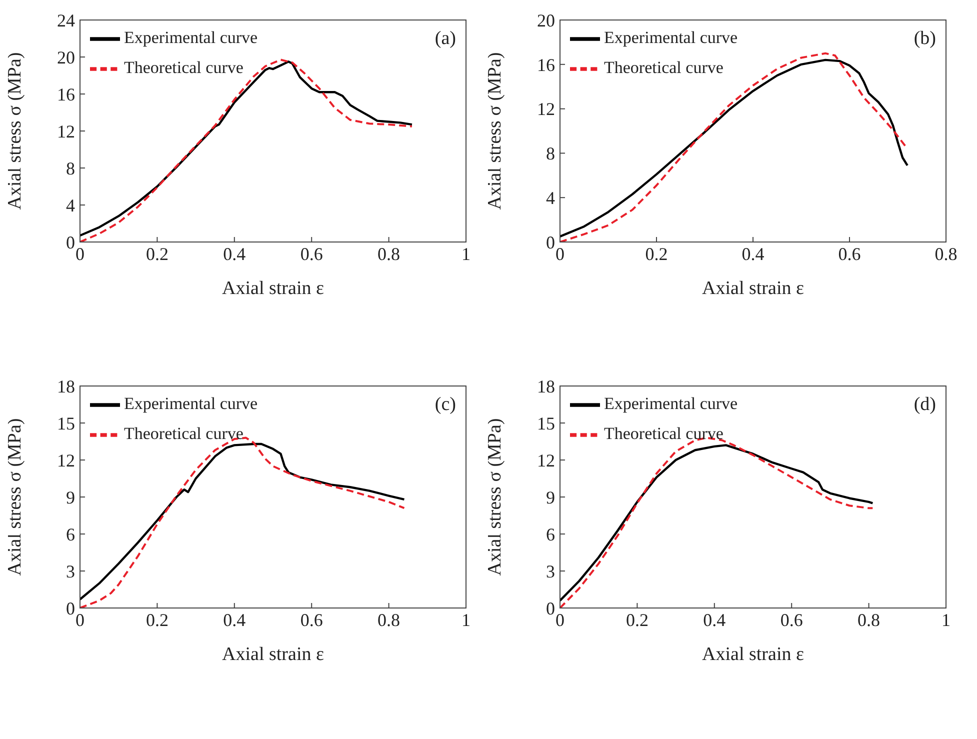  What do you see at coordinates (925, 39) in the screenshot?
I see `annotation: (b)` at bounding box center [925, 39].